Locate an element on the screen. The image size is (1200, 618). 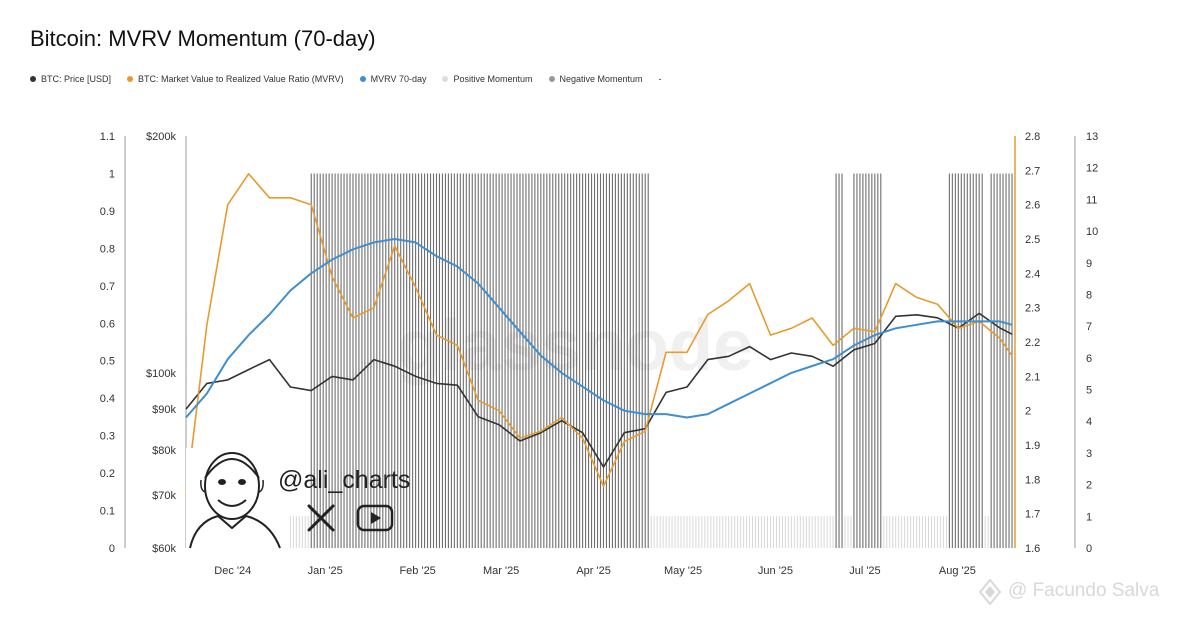
legend-item: - is located at coordinates (660, 79).